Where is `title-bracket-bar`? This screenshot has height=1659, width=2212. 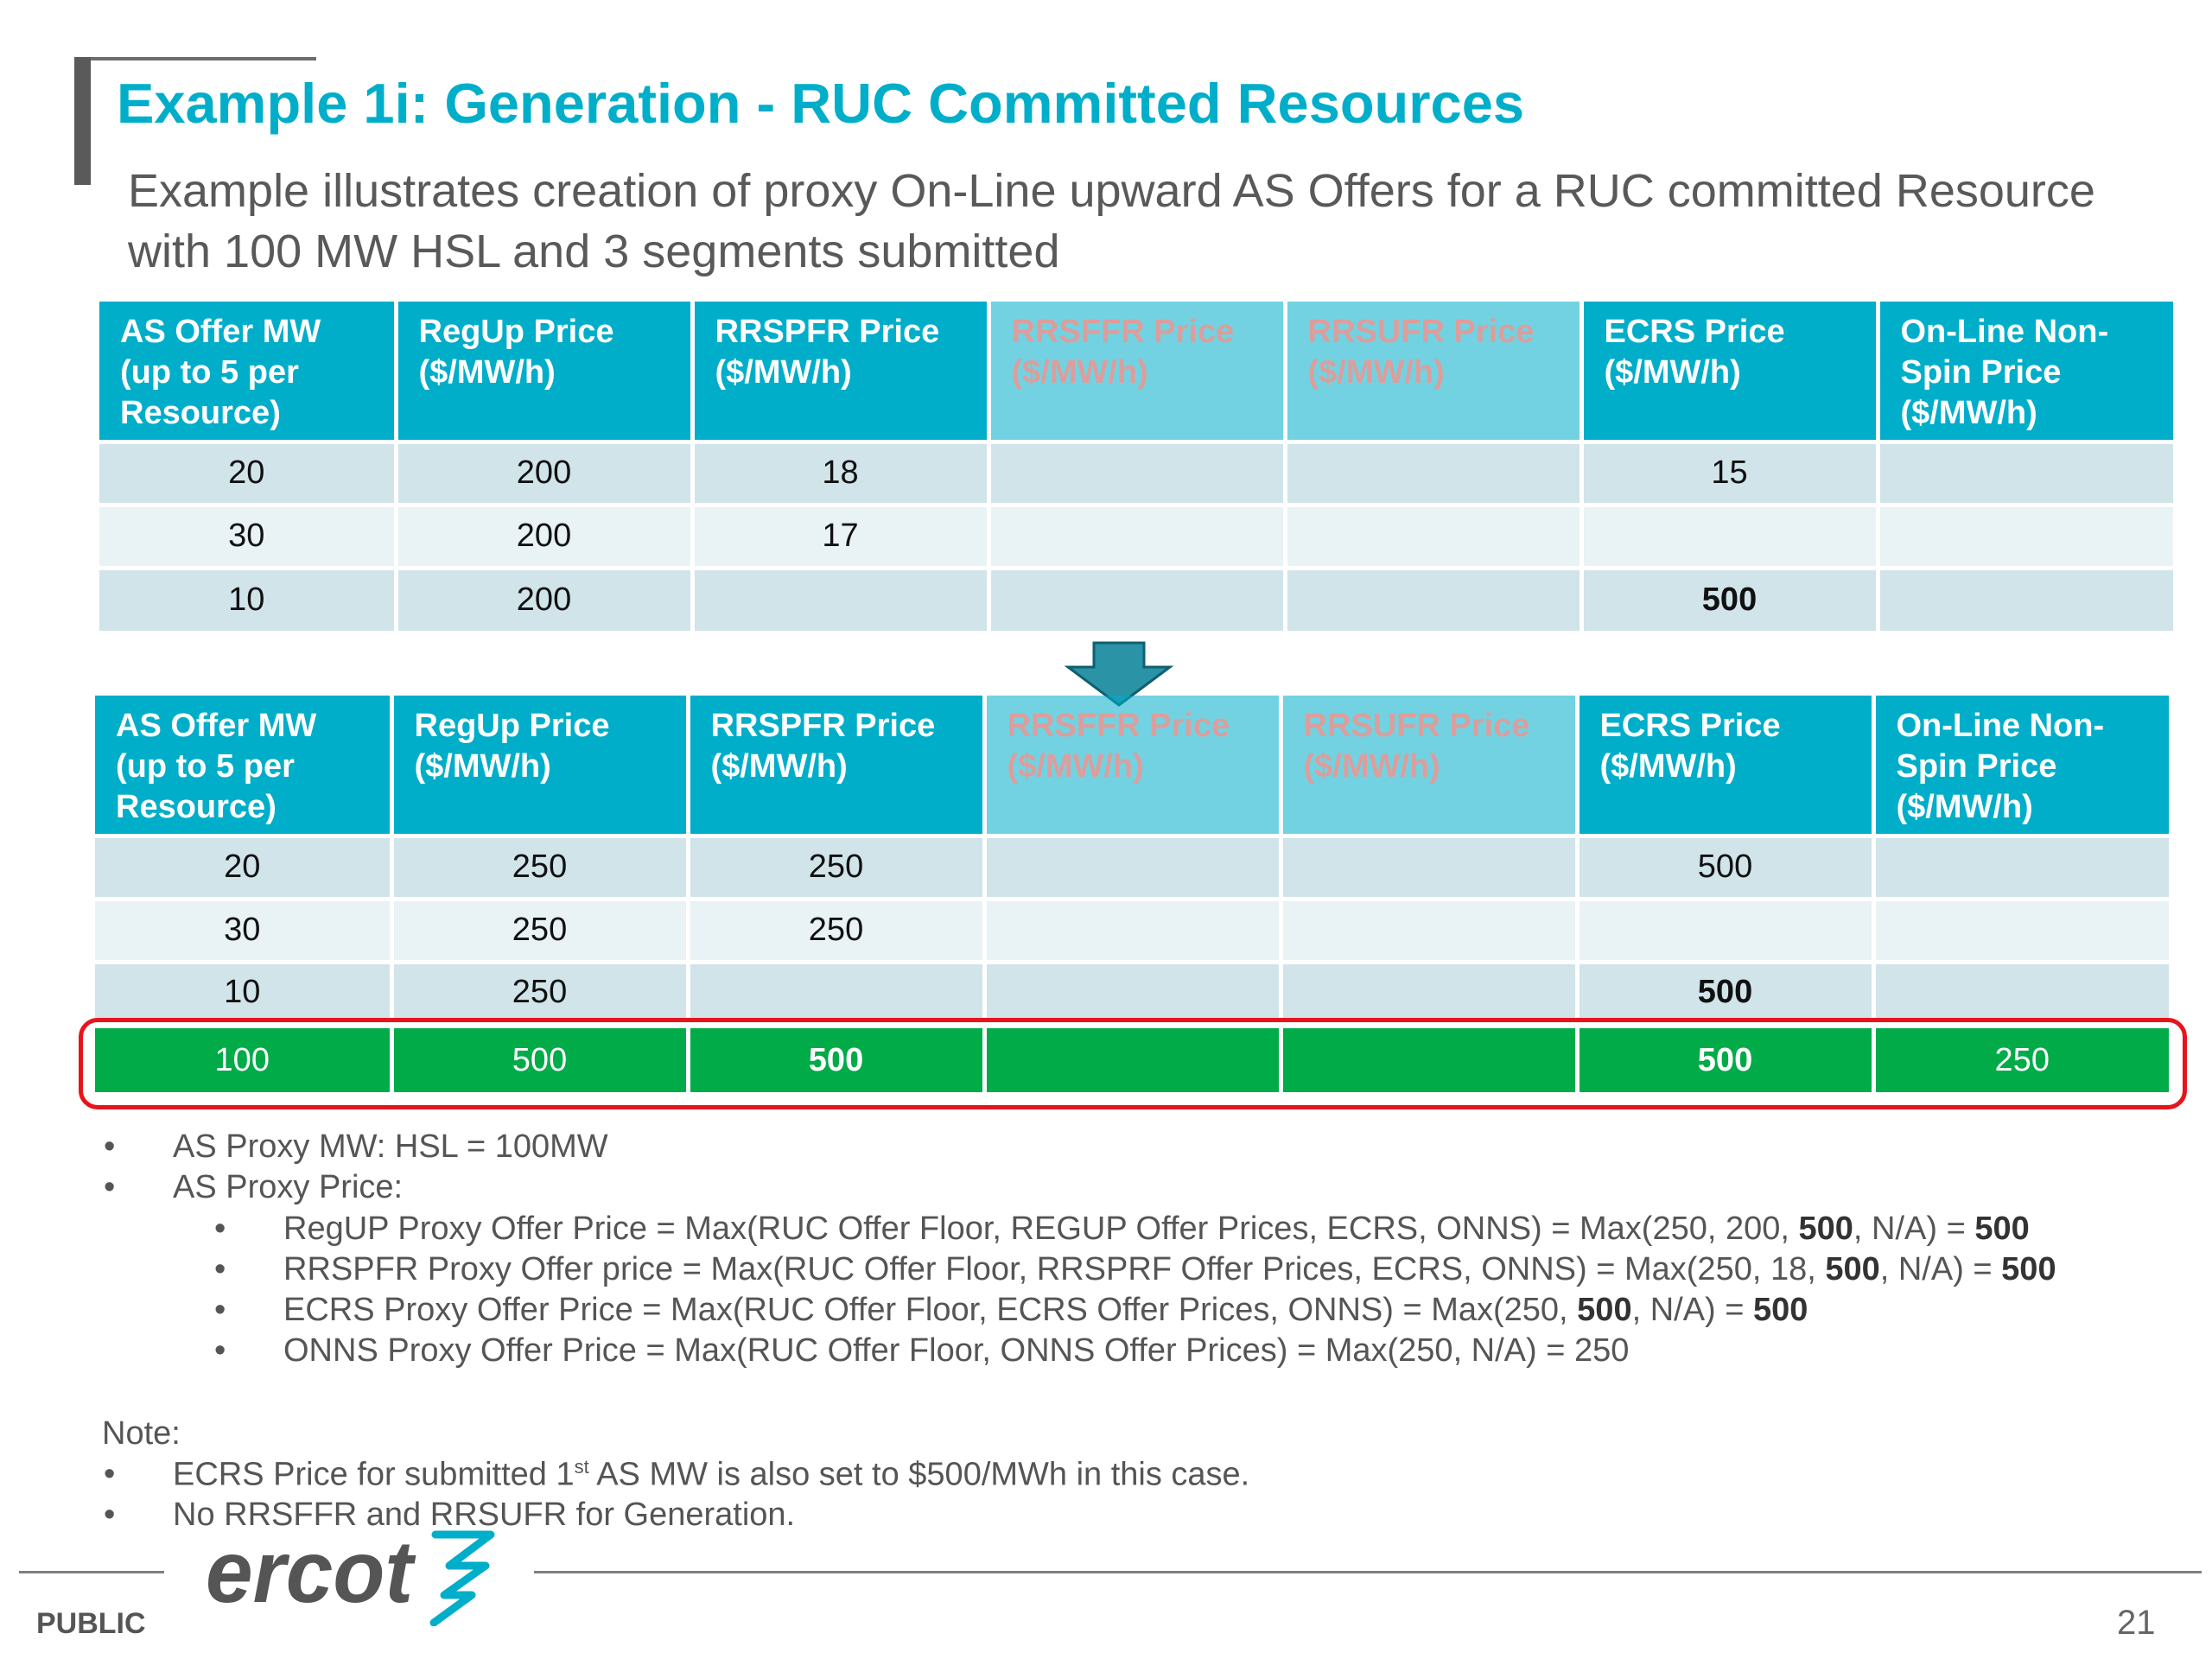 title-bracket-bar is located at coordinates (82, 121).